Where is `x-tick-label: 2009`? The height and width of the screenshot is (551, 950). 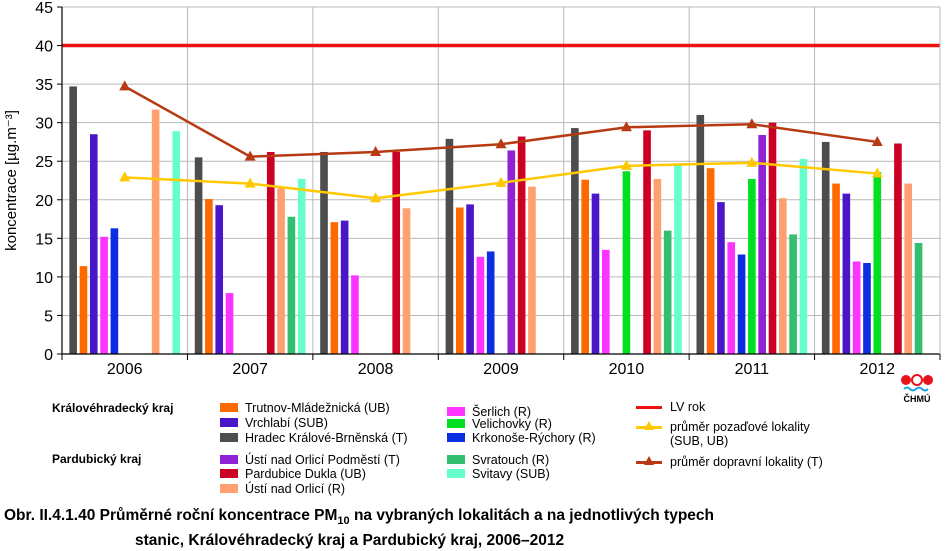
x-tick-label: 2009 is located at coordinates (501, 369).